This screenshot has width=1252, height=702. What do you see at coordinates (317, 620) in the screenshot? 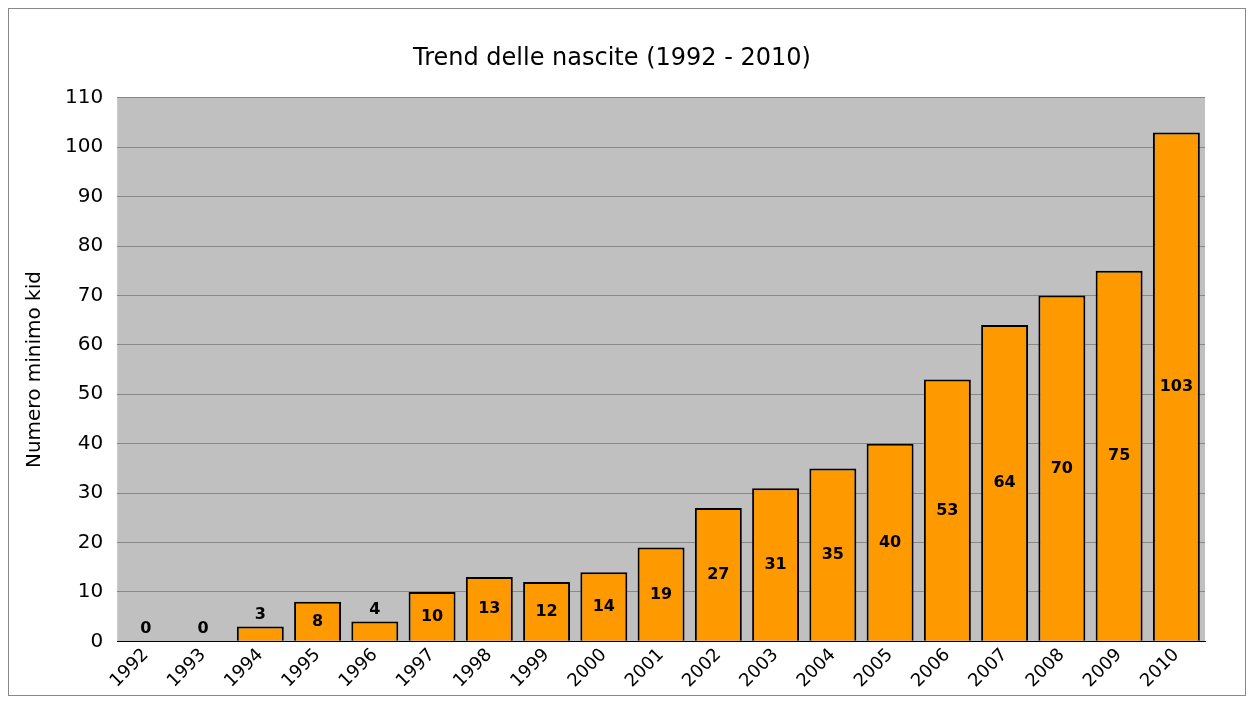
I see `data-label: 8` at bounding box center [317, 620].